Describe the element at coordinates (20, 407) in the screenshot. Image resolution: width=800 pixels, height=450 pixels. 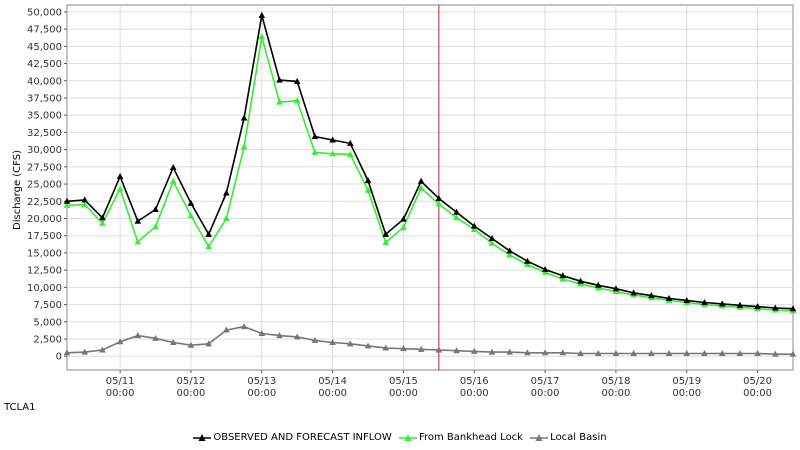
I see `station-label: TCLA1` at that location.